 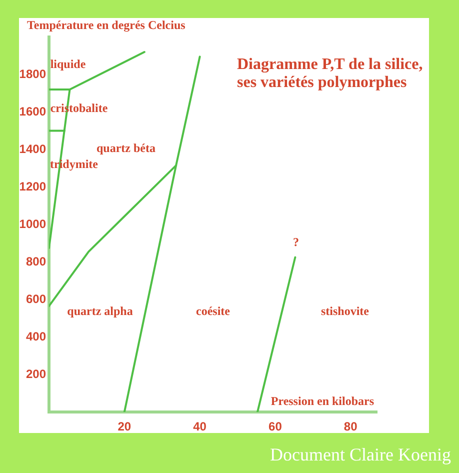 What do you see at coordinates (36, 299) in the screenshot?
I see `y-tick-label: 600` at bounding box center [36, 299].